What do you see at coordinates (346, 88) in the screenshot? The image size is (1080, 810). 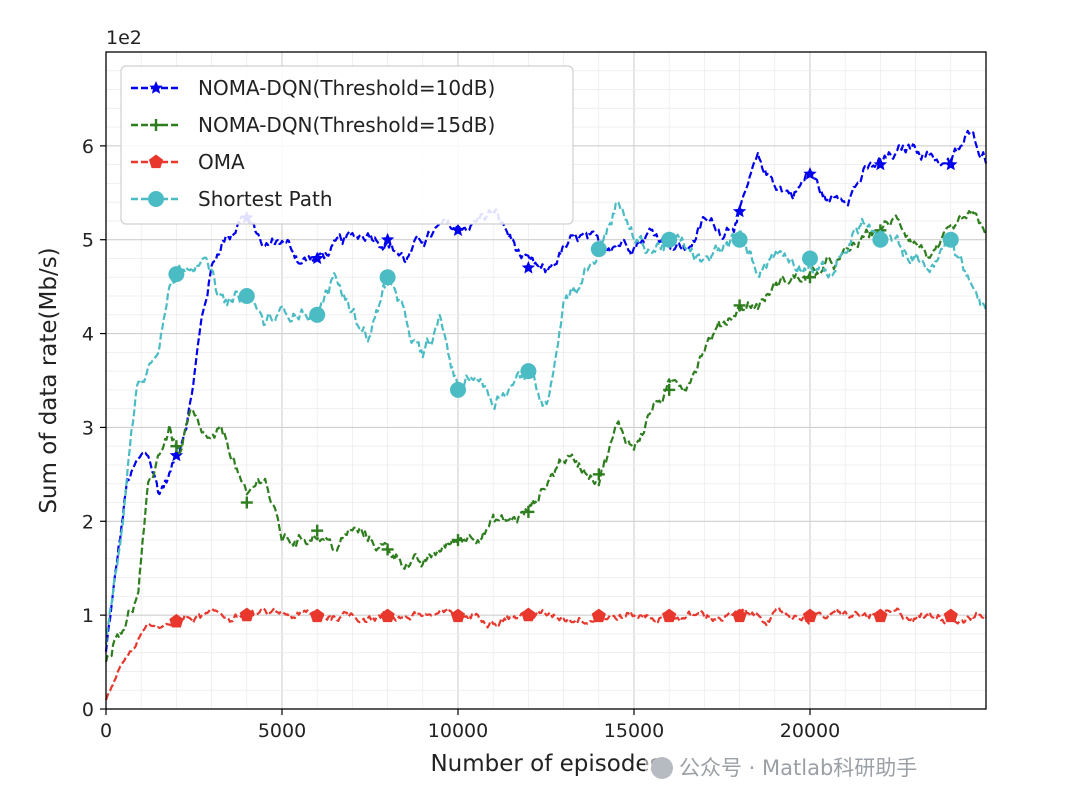 I see `legend-label: NOMA-DQN(Threshold=10dB)` at bounding box center [346, 88].